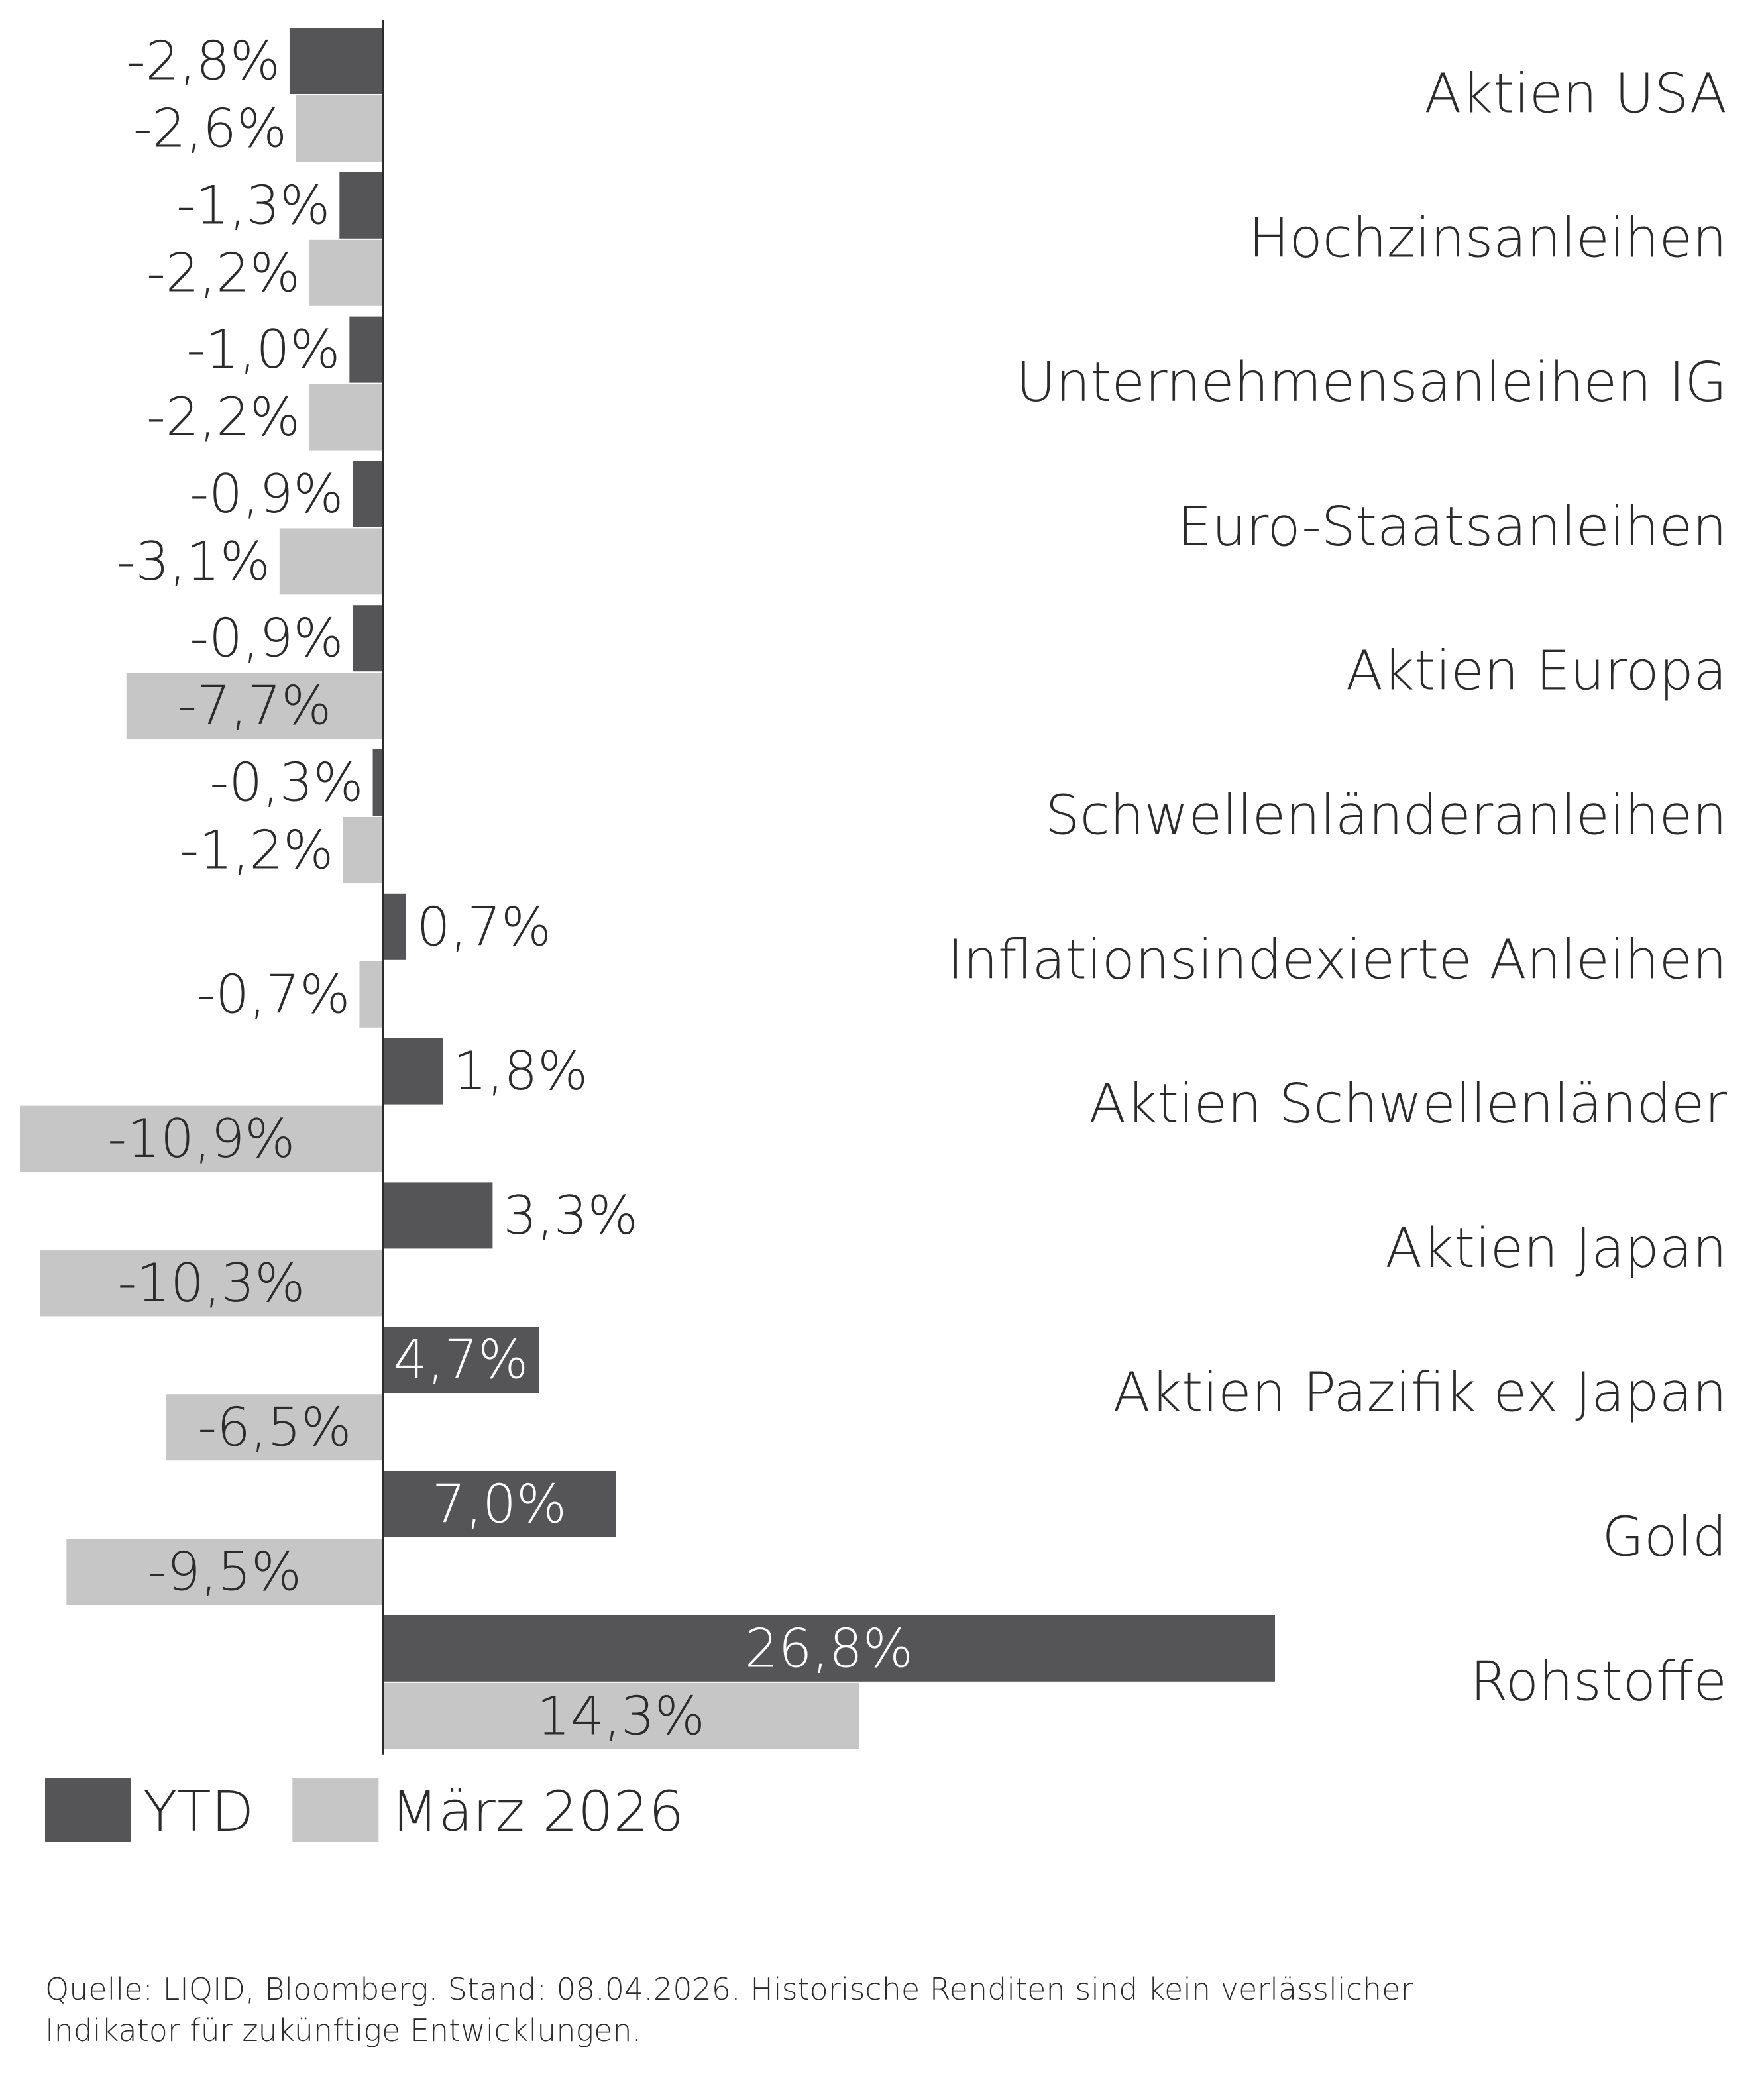 The image size is (1764, 2074). What do you see at coordinates (1664, 1537) in the screenshot?
I see `category-label: Gold` at bounding box center [1664, 1537].